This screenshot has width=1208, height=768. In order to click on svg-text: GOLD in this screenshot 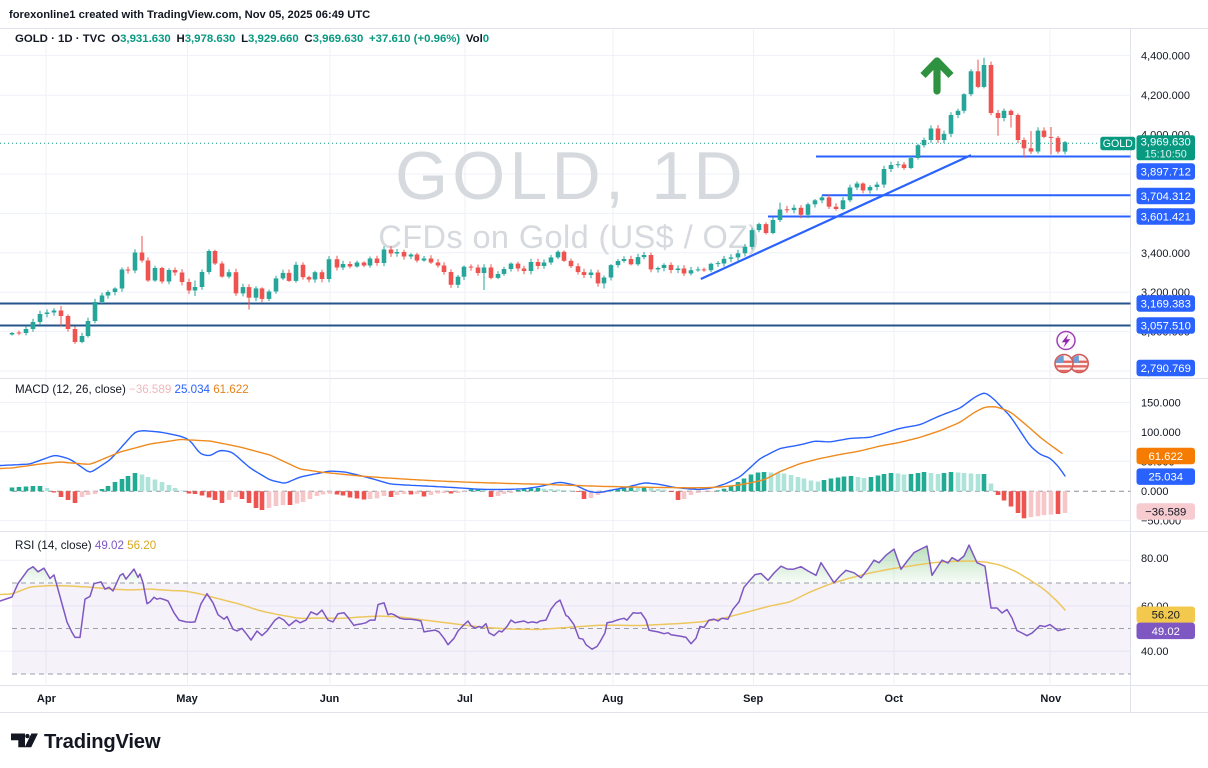, I will do `click(1118, 144)`.